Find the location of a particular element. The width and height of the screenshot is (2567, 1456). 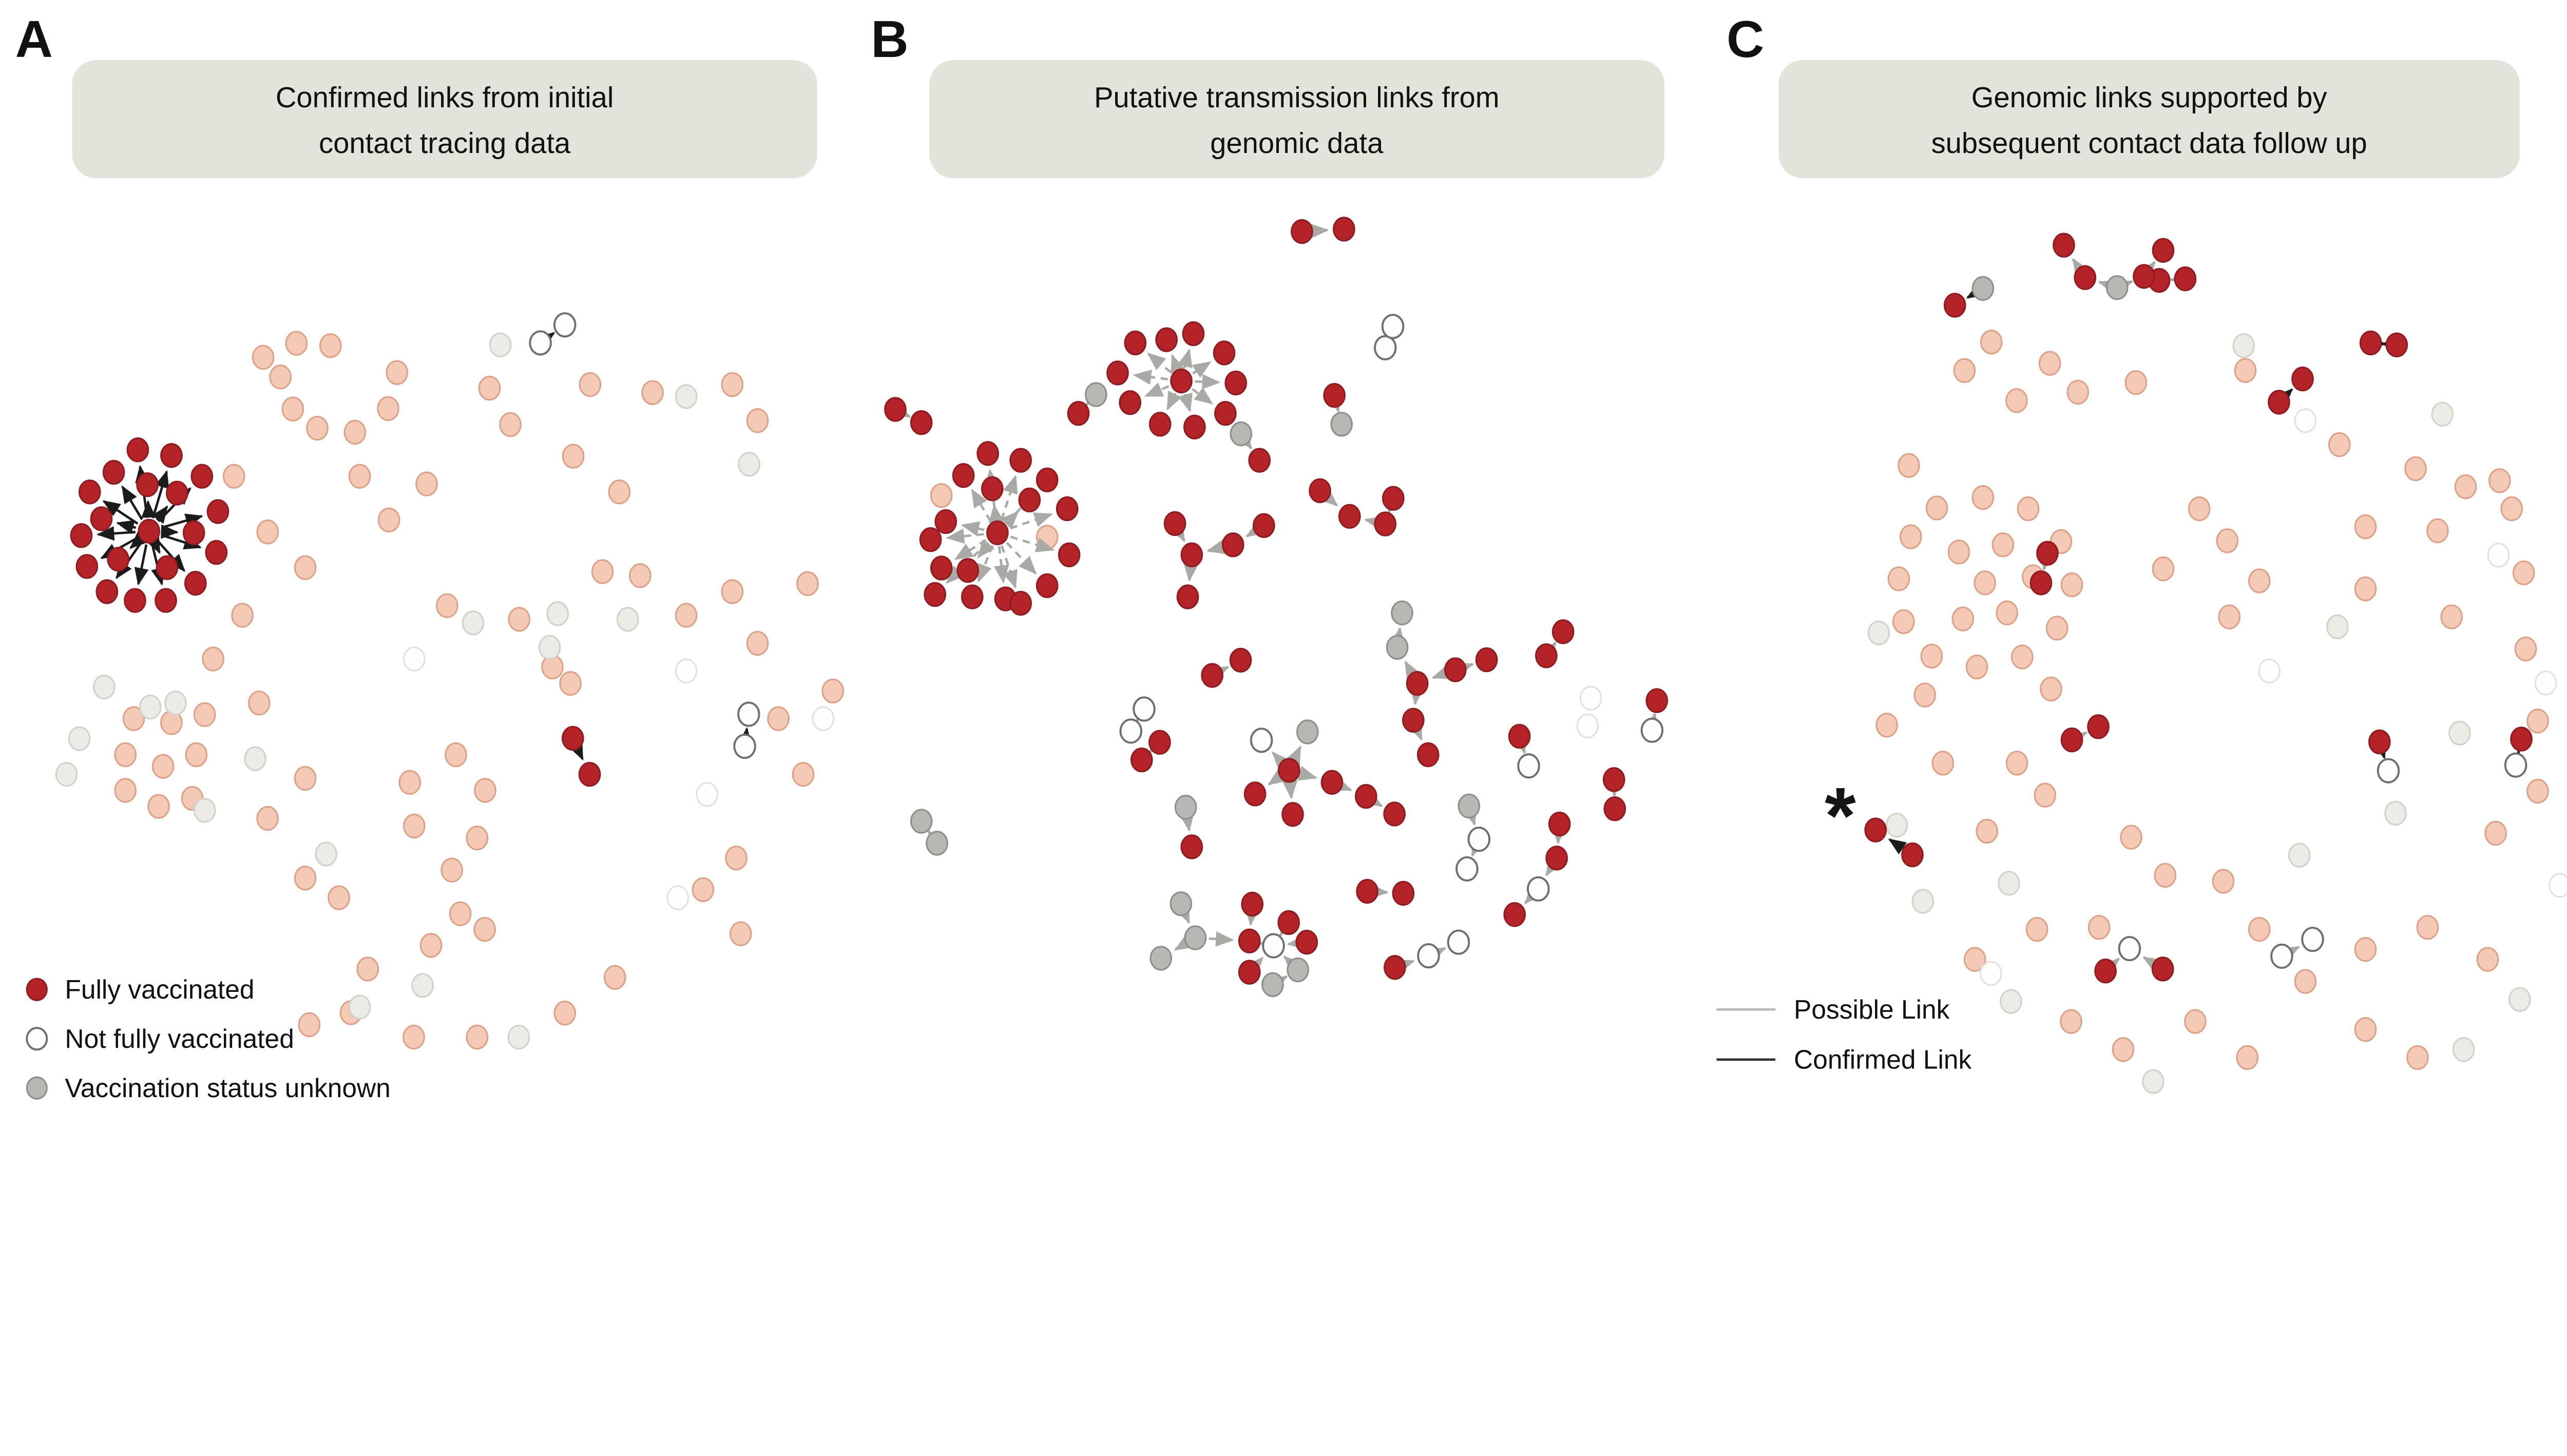

title-box-a is located at coordinates (444, 119).